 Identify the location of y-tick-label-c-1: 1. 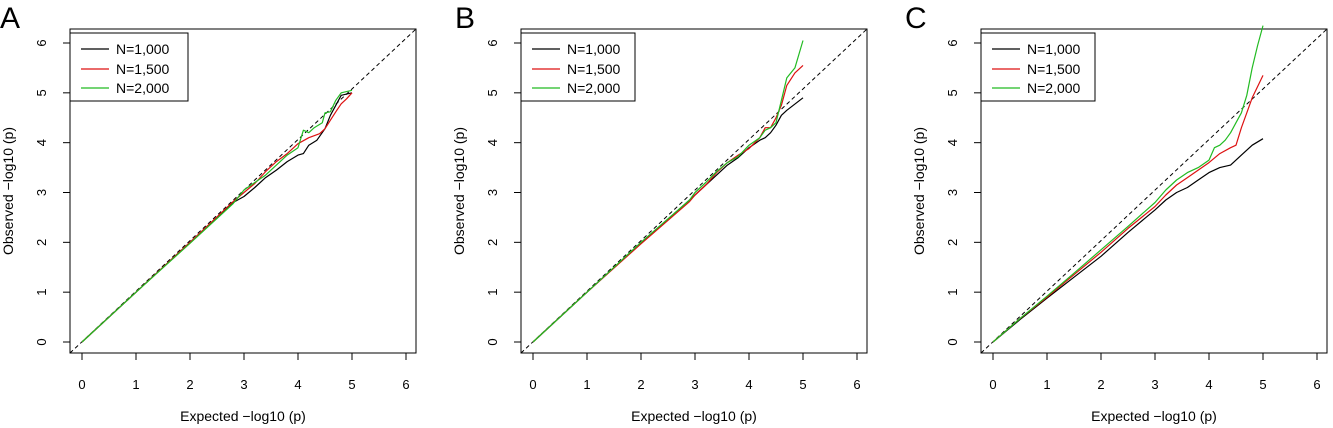
(952, 292).